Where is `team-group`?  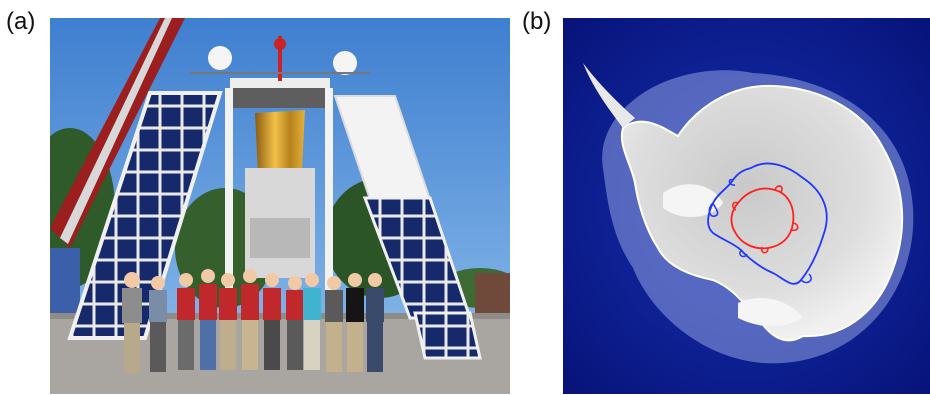
team-group is located at coordinates (253, 321).